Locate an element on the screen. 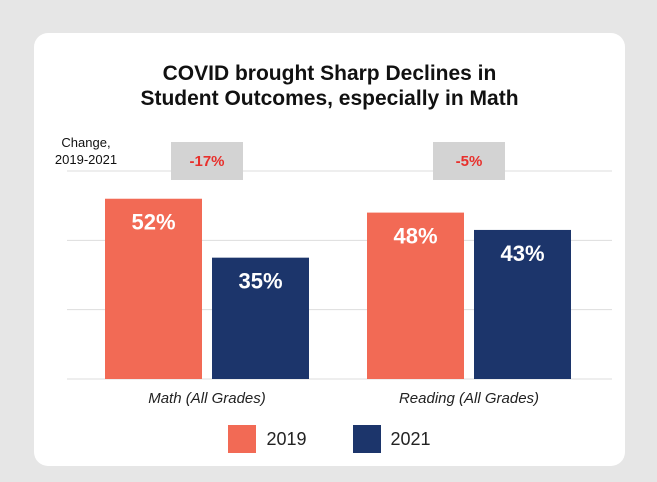  legend-item-2021: 2021 is located at coordinates (391, 439).